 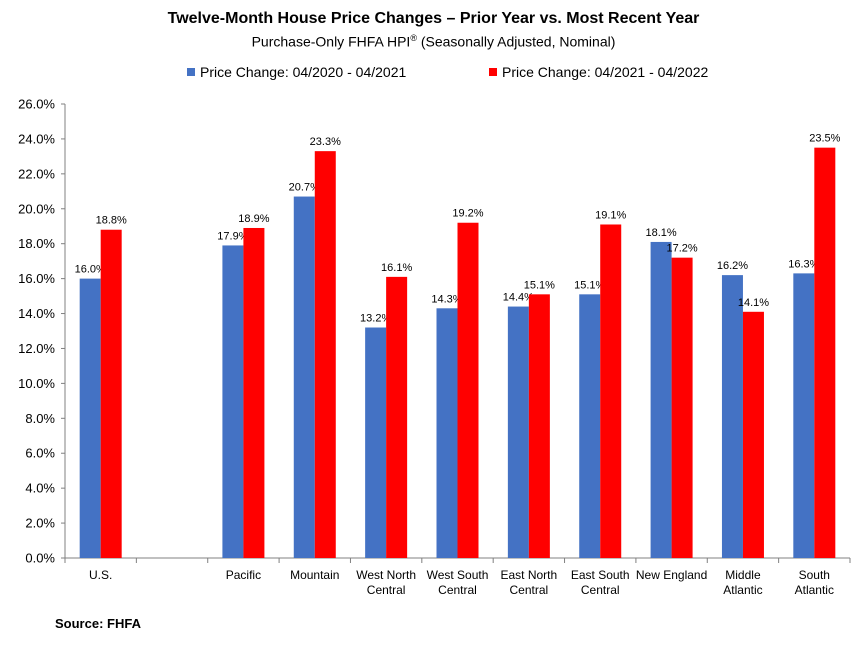 I want to click on legend-swatch-red, so click(x=493, y=72).